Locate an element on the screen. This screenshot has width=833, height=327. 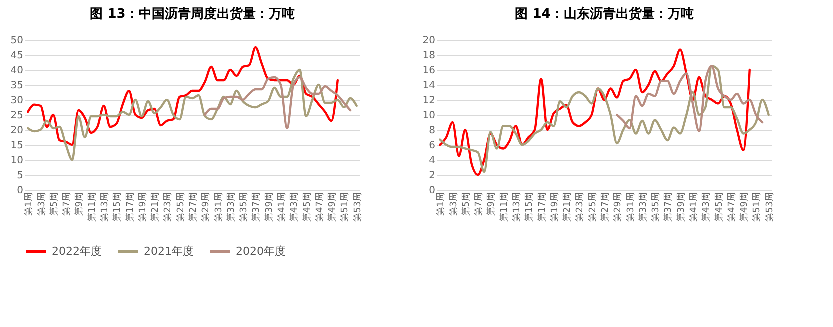
y-tick-label: 6 is located at coordinates (432, 146).